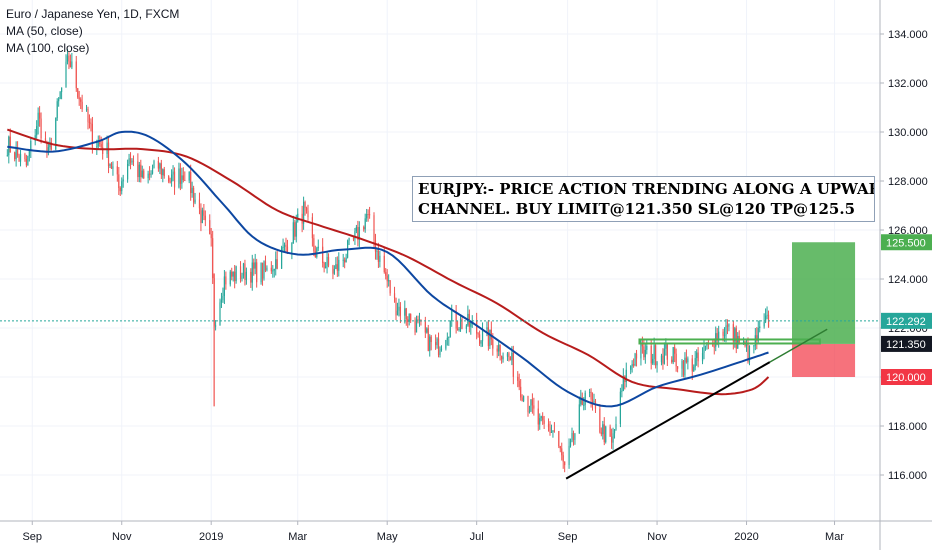 This screenshot has height=550, width=932. What do you see at coordinates (729, 341) in the screenshot?
I see `horizontal-zone` at bounding box center [729, 341].